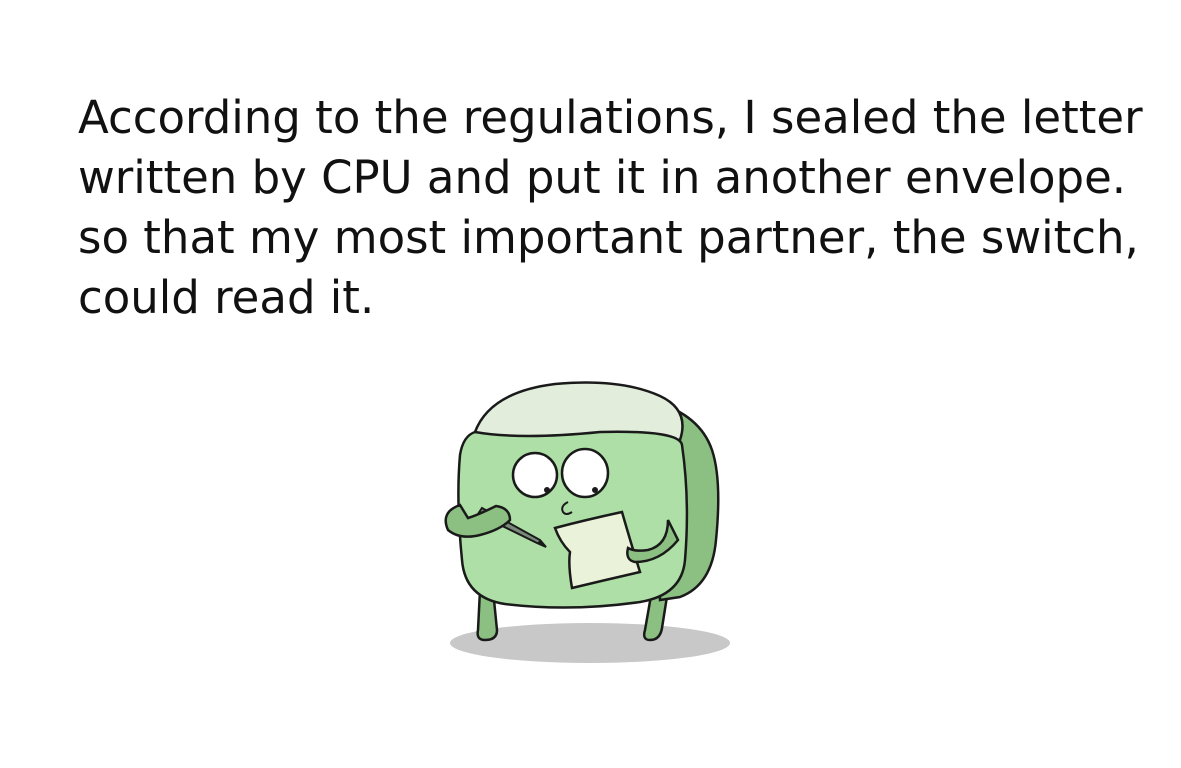  I want to click on caption-line-4: could read it., so click(226, 297).